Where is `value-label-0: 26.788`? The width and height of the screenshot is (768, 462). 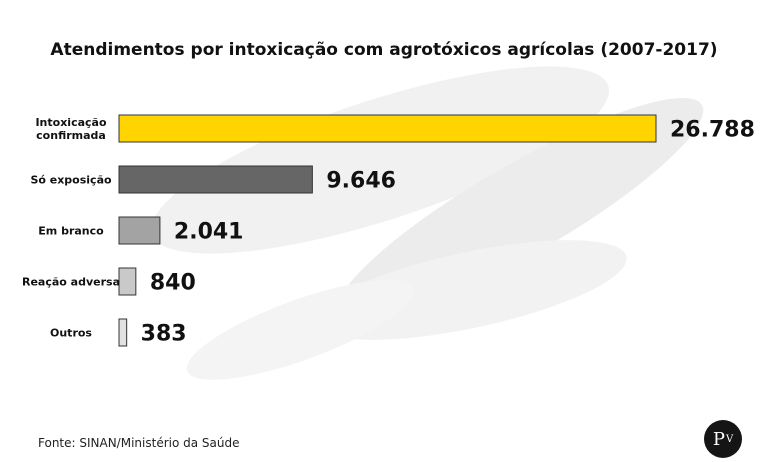 value-label-0: 26.788 is located at coordinates (712, 130).